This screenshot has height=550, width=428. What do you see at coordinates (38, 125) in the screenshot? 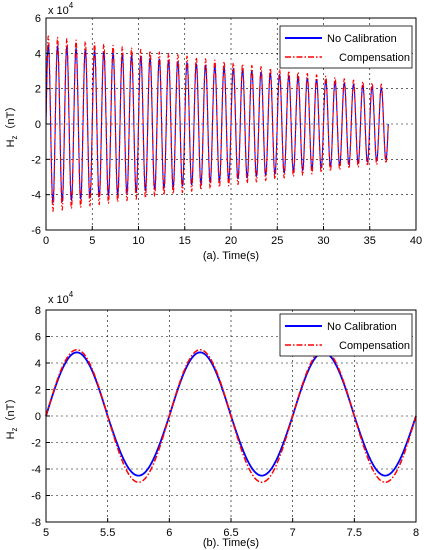
I see `chart-a-y-tick-label: 0` at bounding box center [38, 125].